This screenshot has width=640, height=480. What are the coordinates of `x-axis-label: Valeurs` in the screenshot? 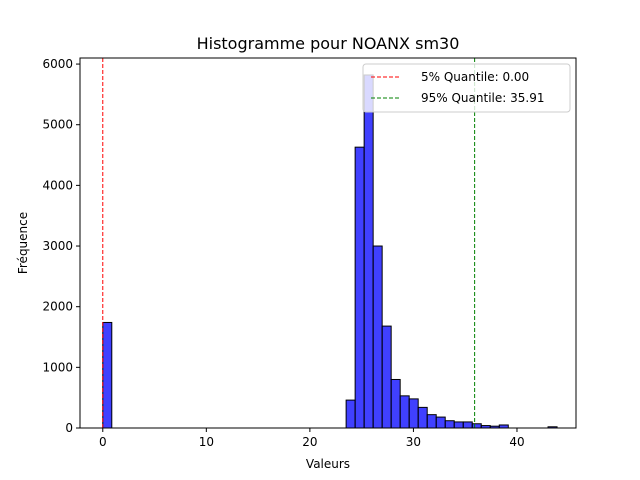 It's located at (328, 464).